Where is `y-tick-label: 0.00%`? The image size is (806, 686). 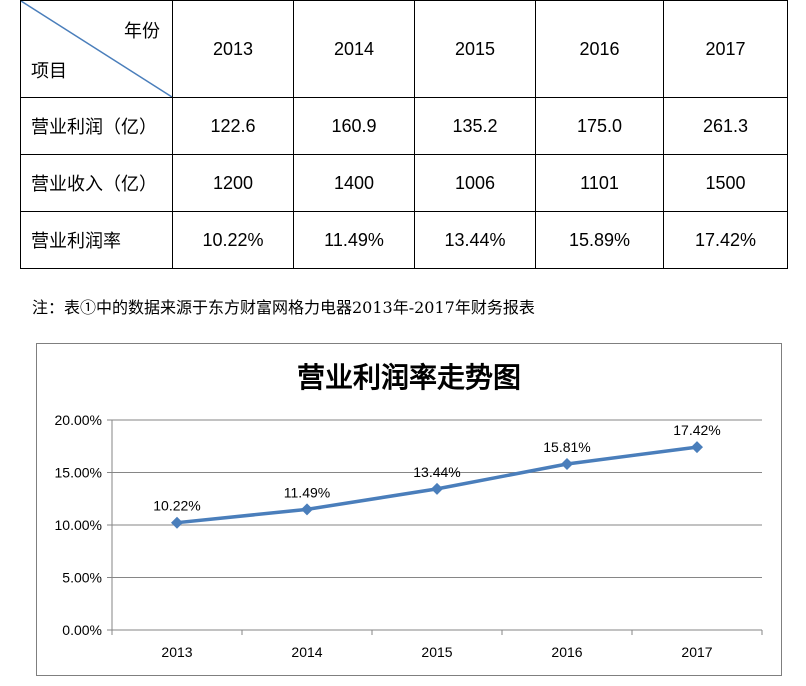
y-tick-label: 0.00% is located at coordinates (82, 630).